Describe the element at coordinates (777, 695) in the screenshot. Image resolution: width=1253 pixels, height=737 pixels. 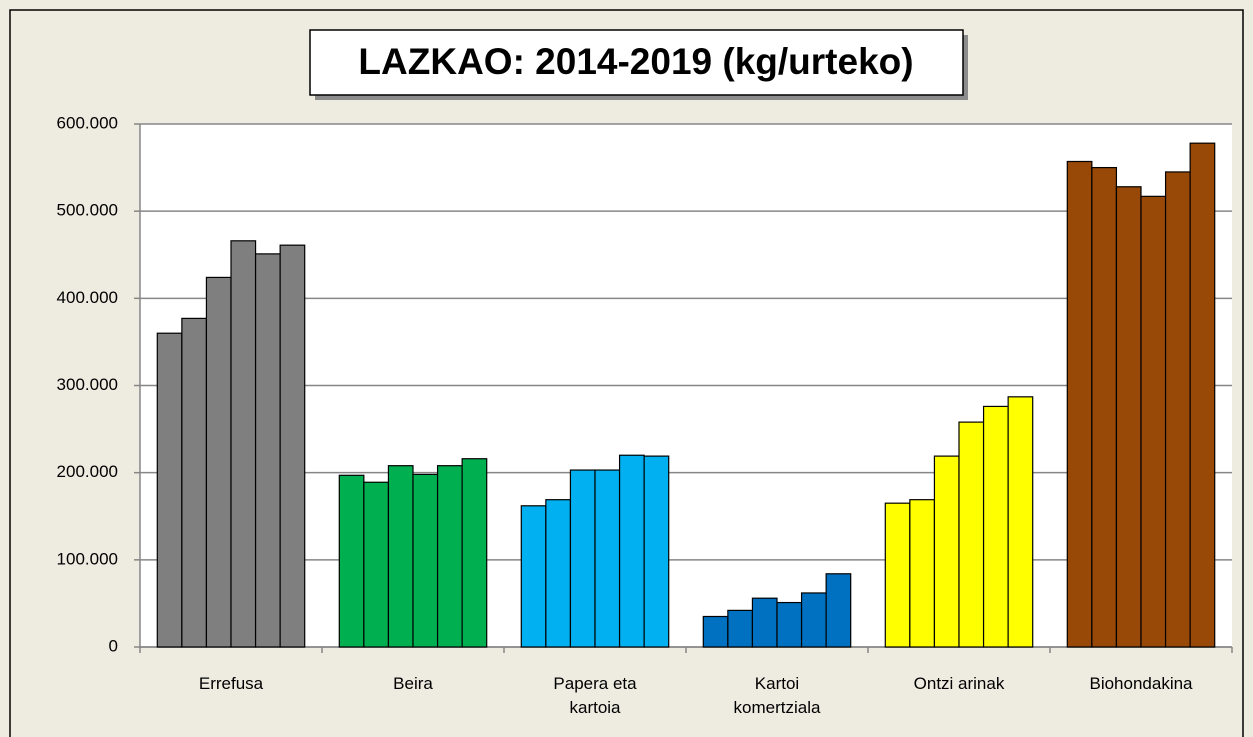
I see `x-tick-label: Kartoi komertziala` at that location.